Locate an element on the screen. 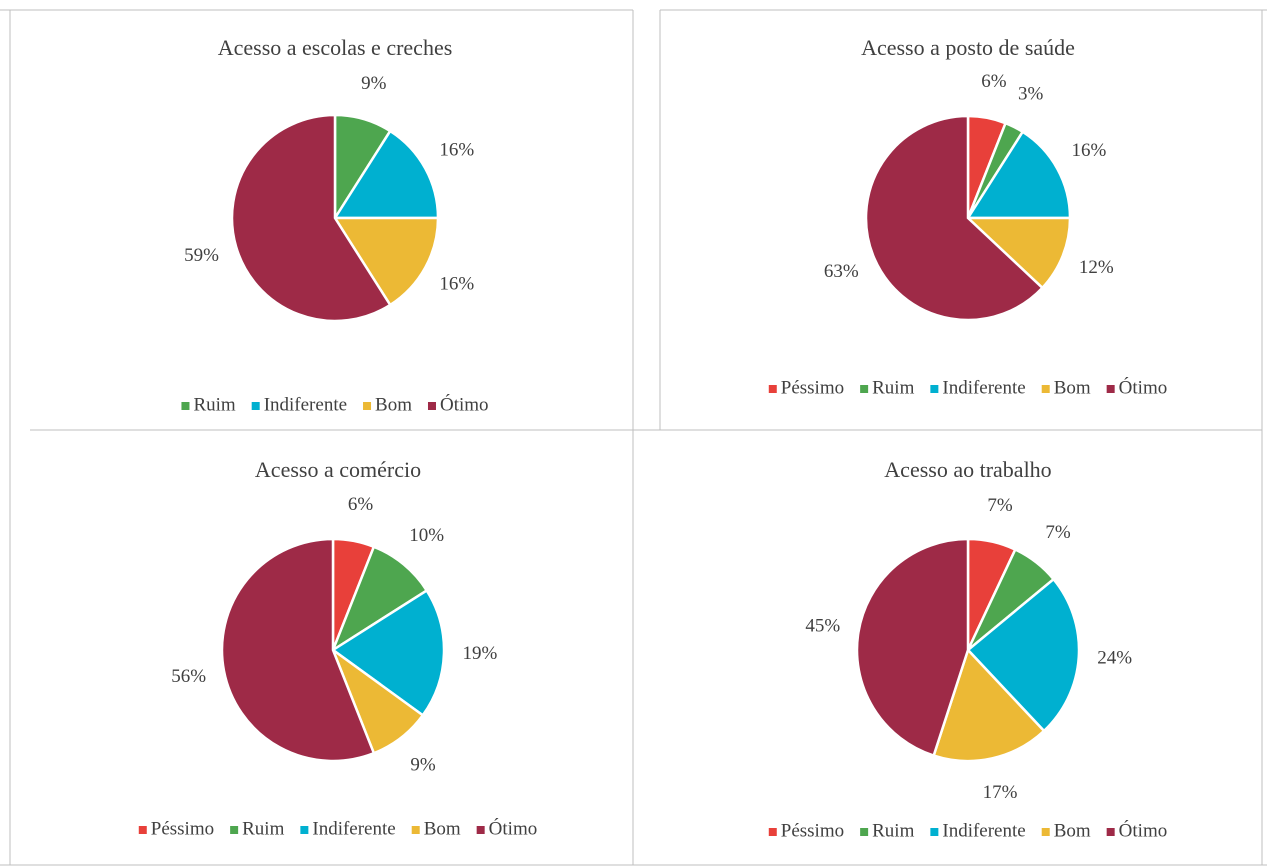  chart-title: Acesso ao trabalho is located at coordinates (967, 469).